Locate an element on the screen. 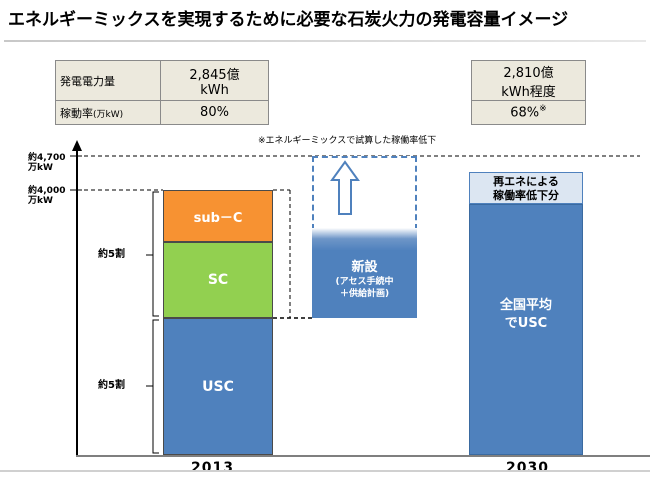  y-label-4700-value: 約4,700 is located at coordinates (47, 158).